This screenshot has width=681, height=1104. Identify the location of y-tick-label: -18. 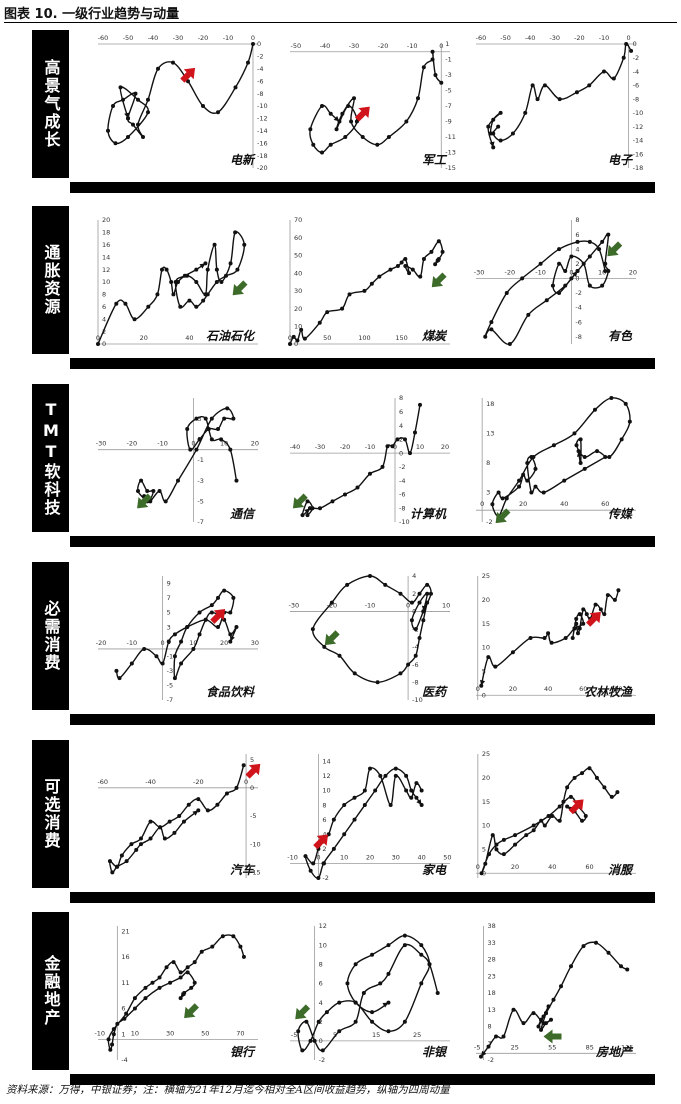
(638, 168).